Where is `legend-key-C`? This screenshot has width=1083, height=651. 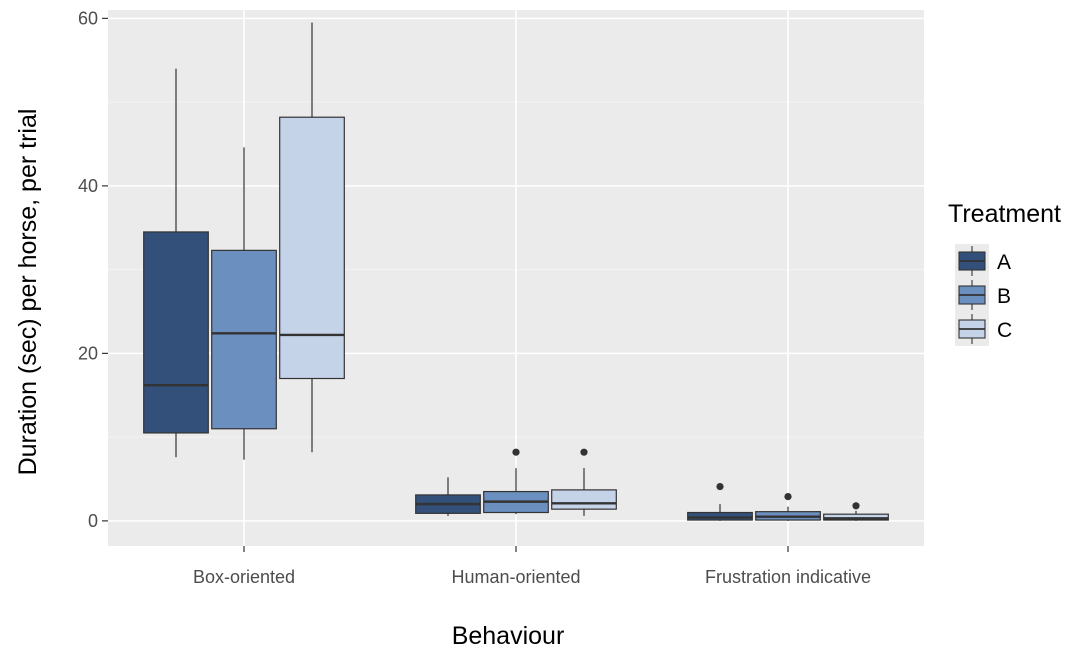 legend-key-C is located at coordinates (972, 329).